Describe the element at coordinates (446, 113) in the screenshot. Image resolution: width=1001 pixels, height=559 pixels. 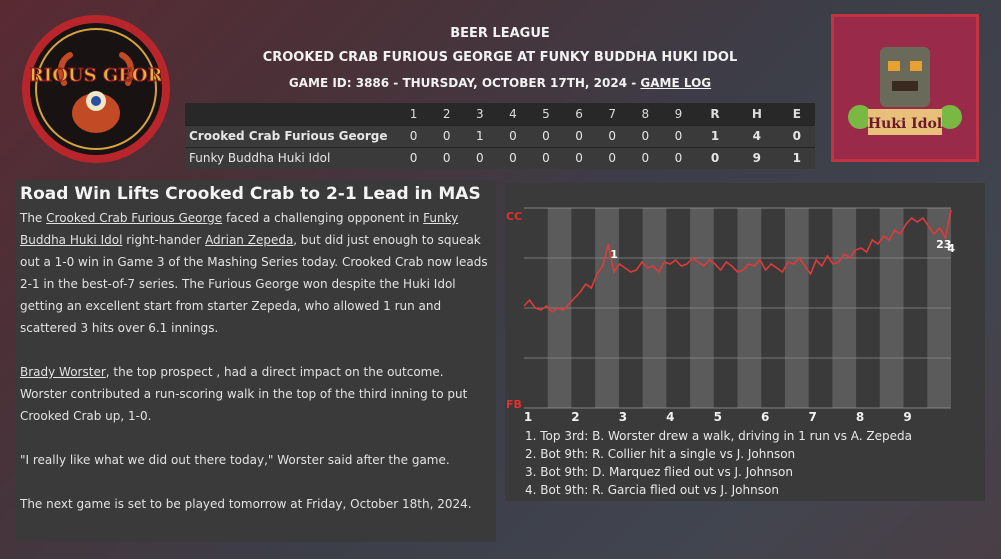
I see `inning-header: 2` at that location.